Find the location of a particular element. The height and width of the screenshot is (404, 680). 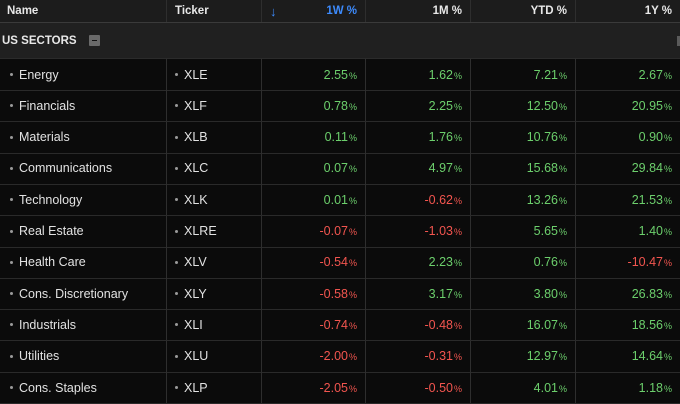

change-value: 0.07 is located at coordinates (335, 168).